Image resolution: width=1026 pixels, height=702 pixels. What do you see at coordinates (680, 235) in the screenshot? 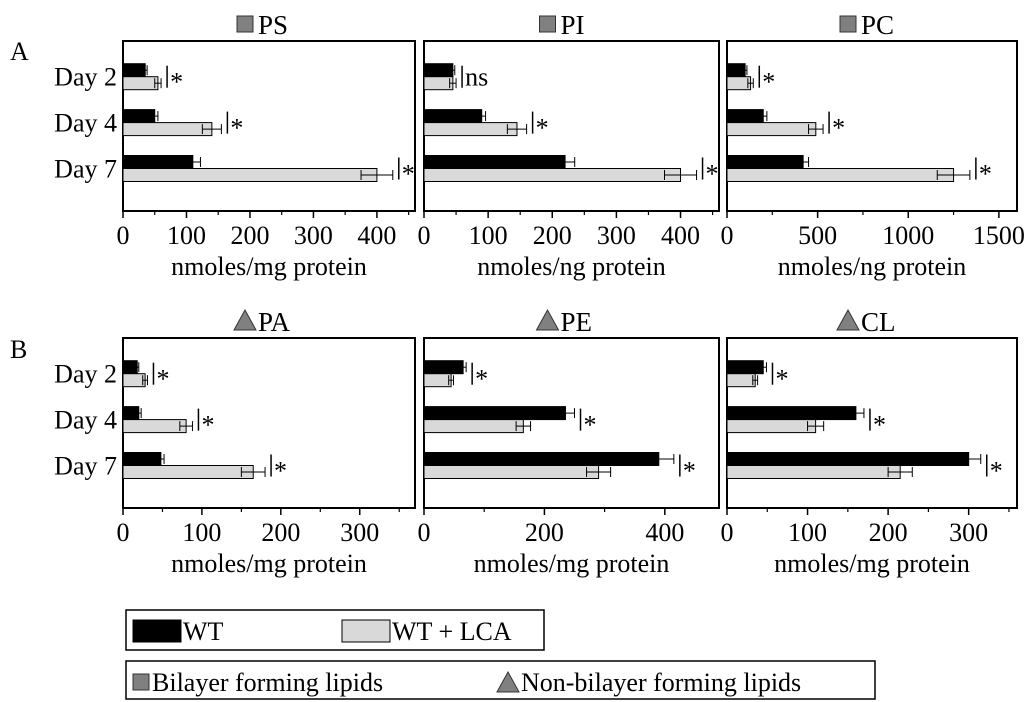
I see `x-tick-label-pi-400: 400` at bounding box center [680, 235].